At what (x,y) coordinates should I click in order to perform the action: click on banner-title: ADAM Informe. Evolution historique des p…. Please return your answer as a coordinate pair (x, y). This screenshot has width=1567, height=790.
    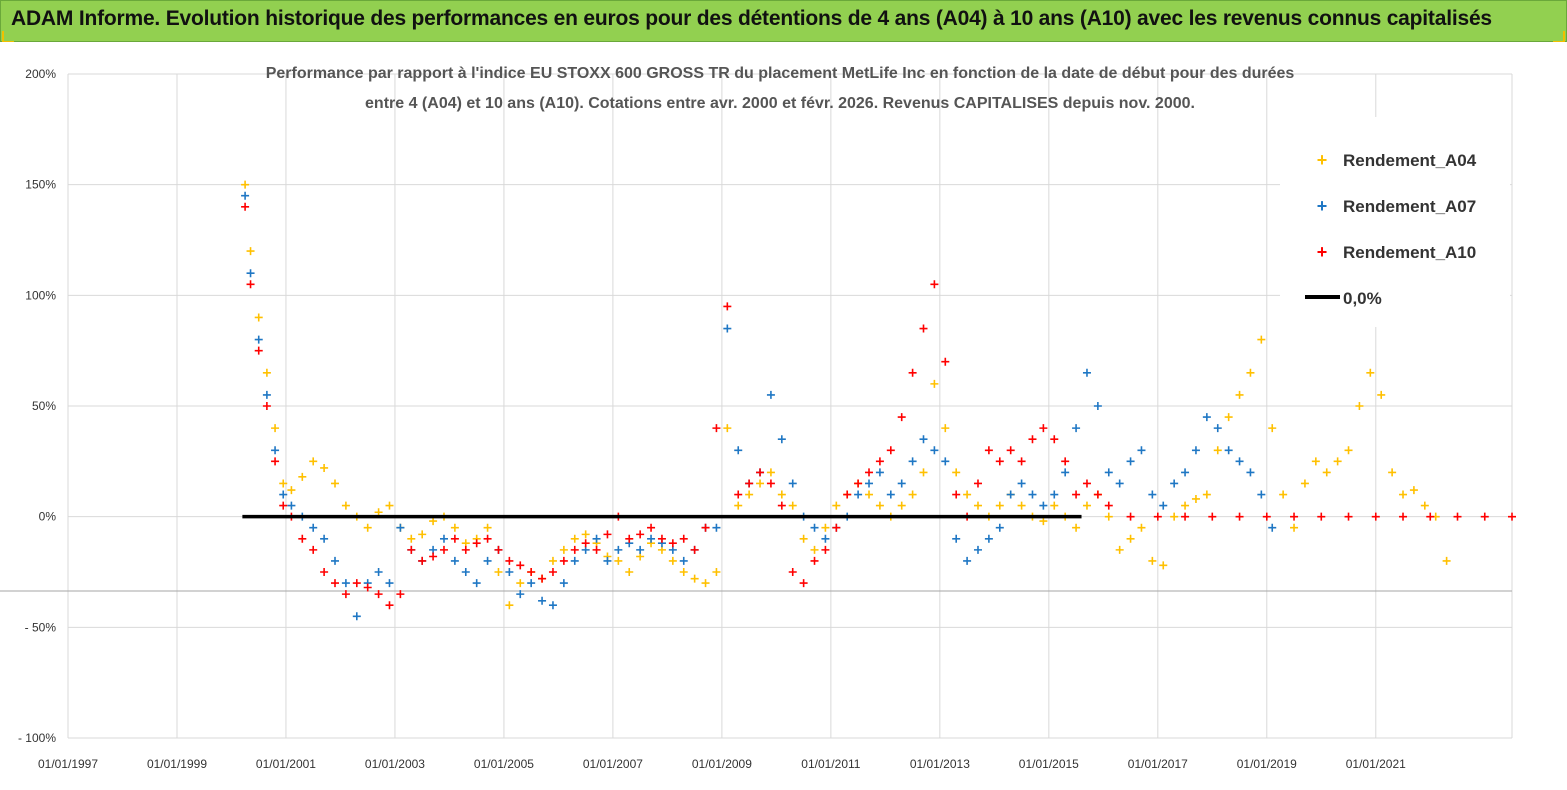
    Looking at the image, I should click on (751, 18).